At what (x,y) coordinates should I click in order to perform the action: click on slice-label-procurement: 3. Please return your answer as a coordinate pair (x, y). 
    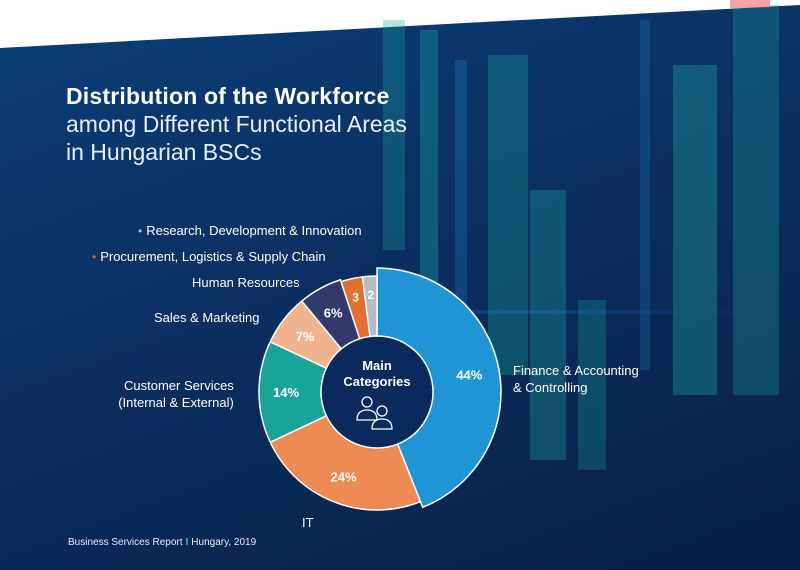
    Looking at the image, I should click on (355, 297).